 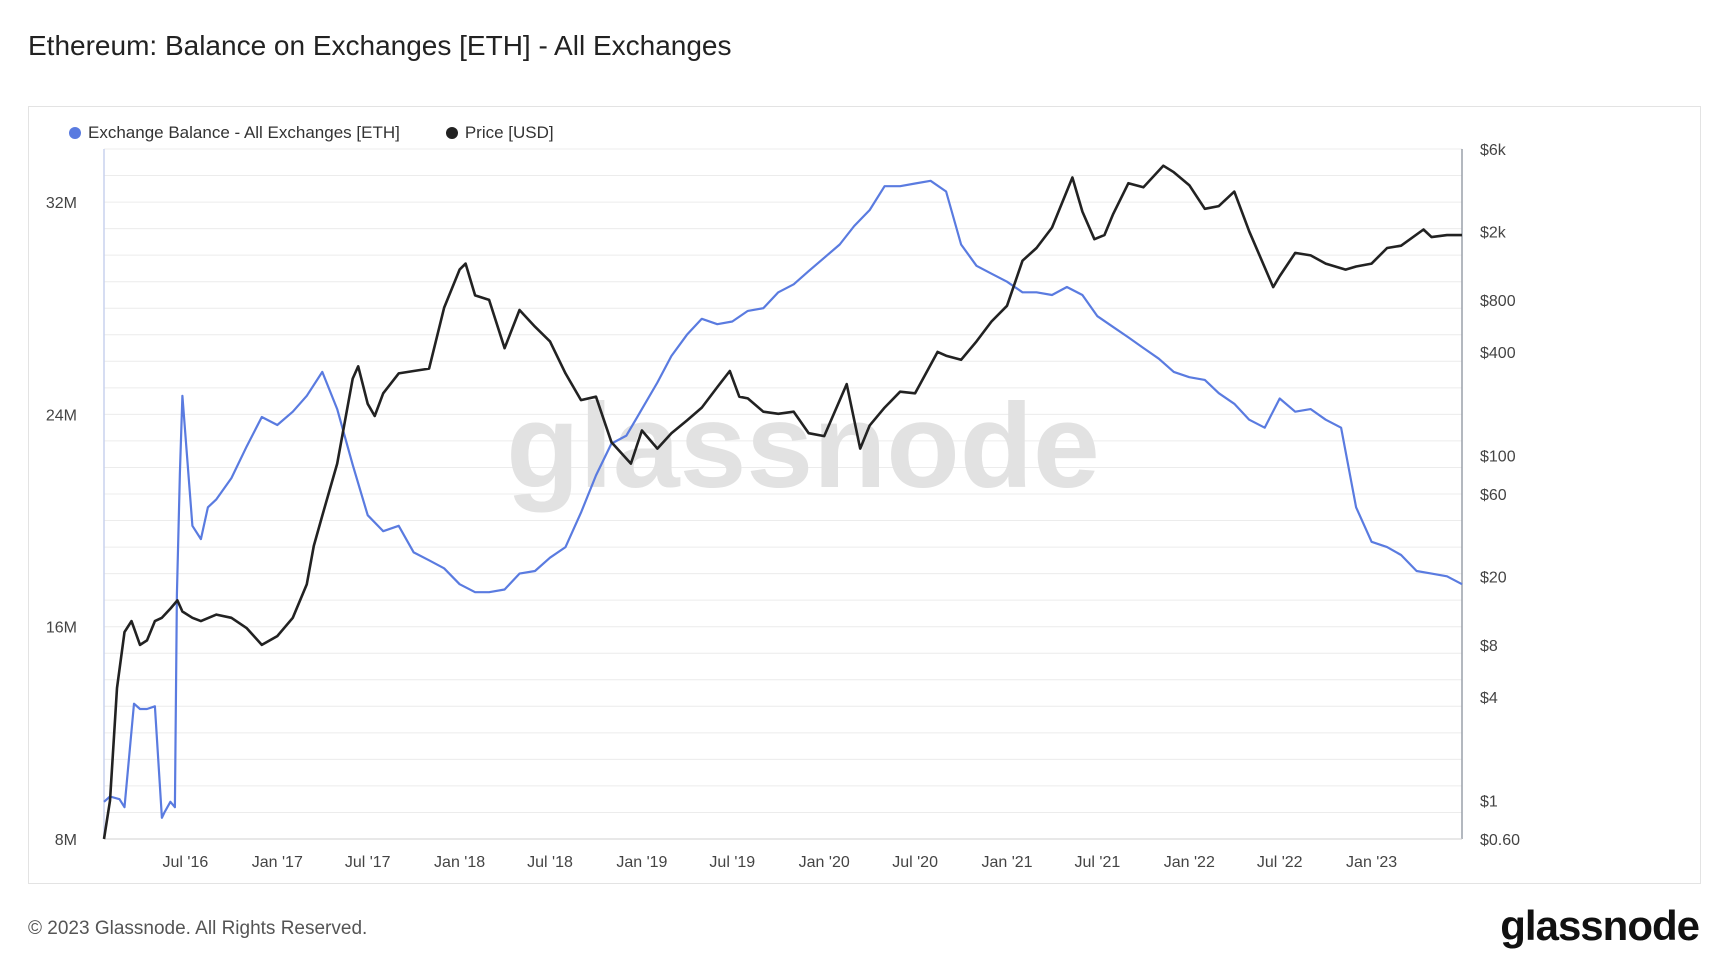 I want to click on right-axis-tick-label: $100, so click(x=1498, y=457).